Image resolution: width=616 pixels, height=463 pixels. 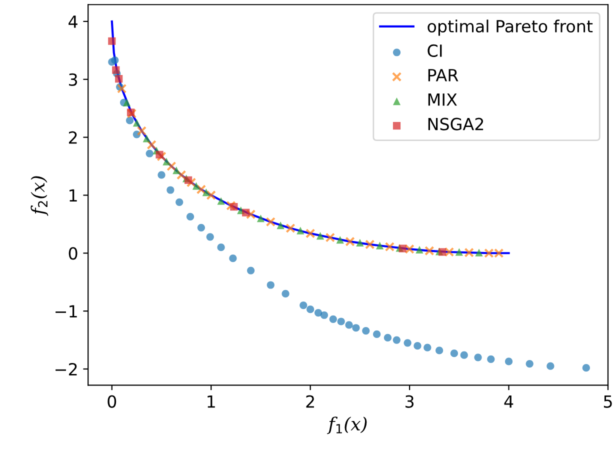 I want to click on y-tick-label: 4, so click(x=73, y=22).